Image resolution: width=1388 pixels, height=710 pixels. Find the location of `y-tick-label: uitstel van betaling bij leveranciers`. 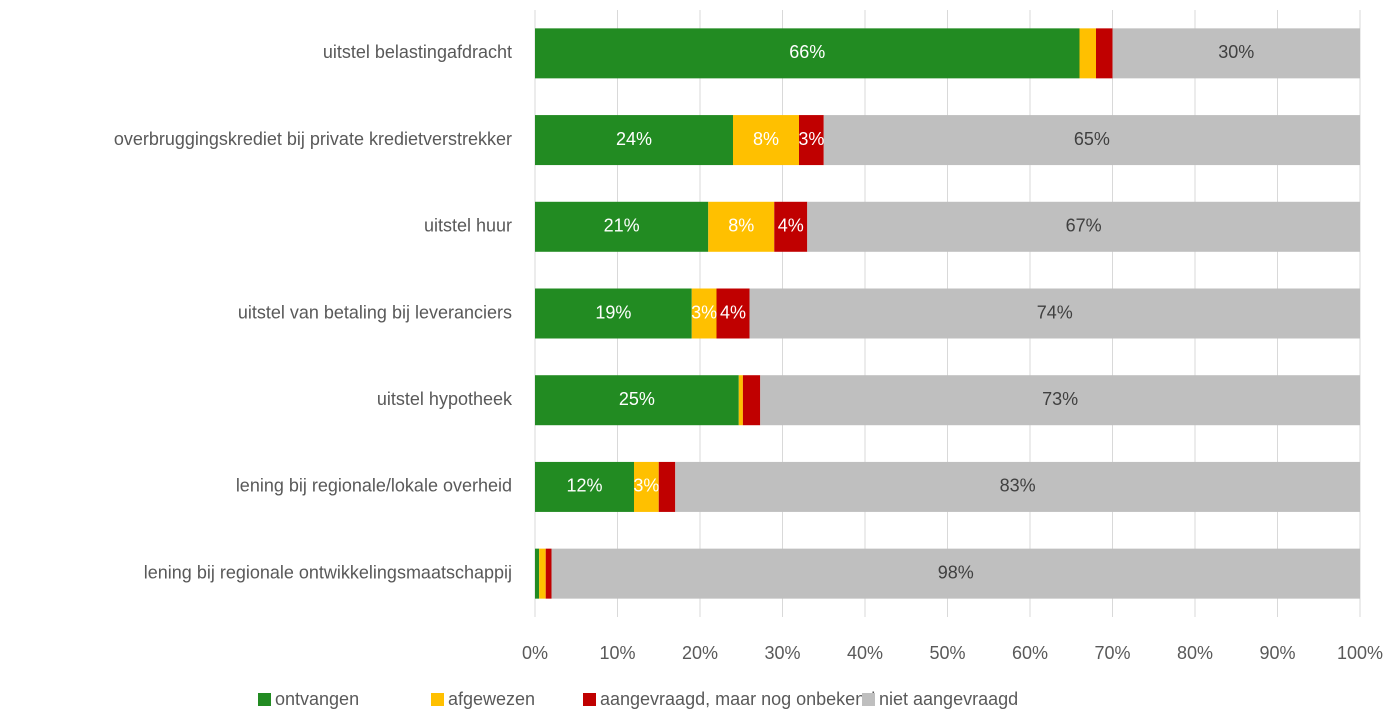

y-tick-label: uitstel van betaling bij leveranciers is located at coordinates (375, 312).